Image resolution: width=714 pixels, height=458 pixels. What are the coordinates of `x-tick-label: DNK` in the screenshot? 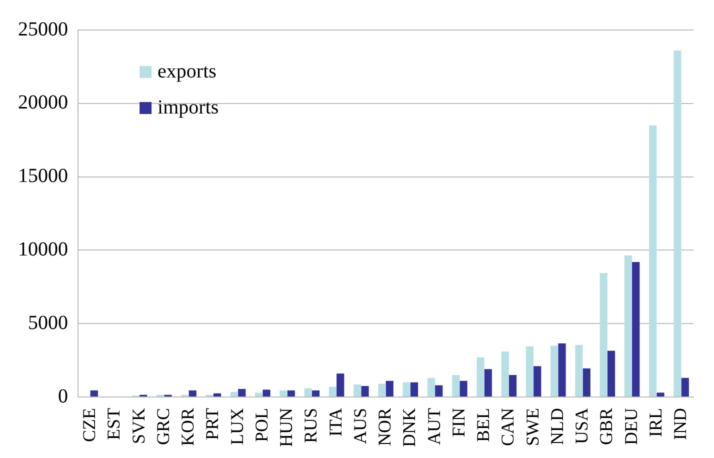 It's located at (409, 428).